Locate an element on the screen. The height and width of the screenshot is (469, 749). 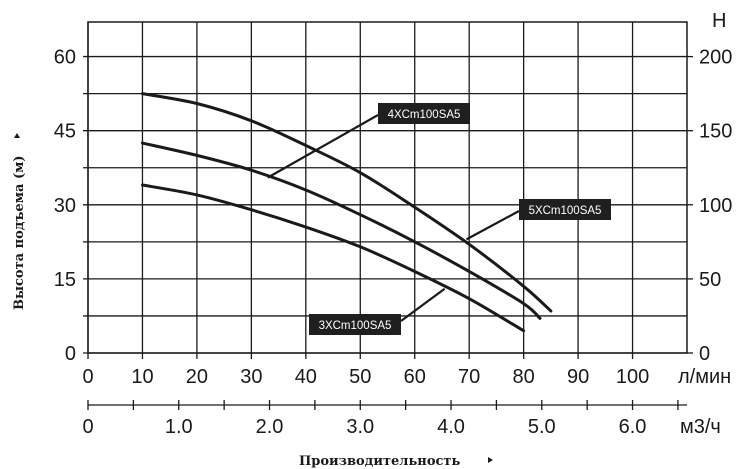
y-tick-label: 30 is located at coordinates (65, 206).